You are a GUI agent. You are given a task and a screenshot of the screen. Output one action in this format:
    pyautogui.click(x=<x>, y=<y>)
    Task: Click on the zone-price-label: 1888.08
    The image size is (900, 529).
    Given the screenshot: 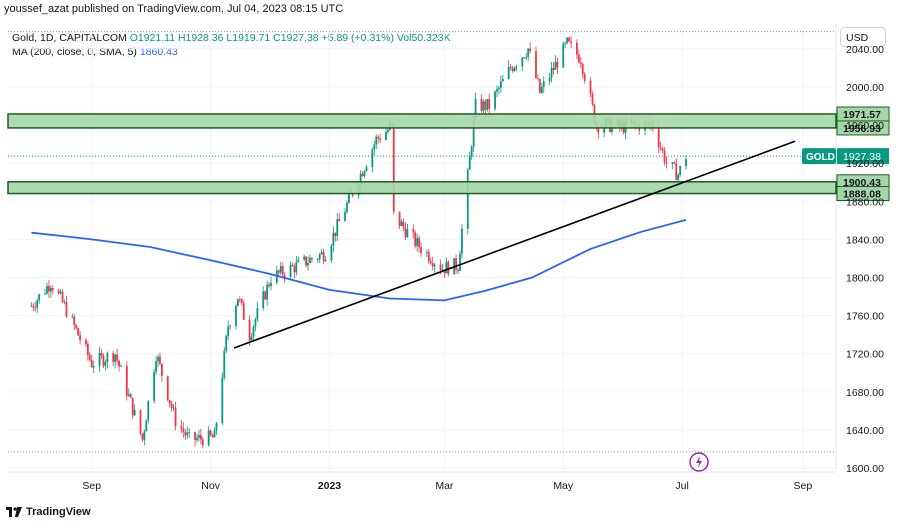 What is the action you would take?
    pyautogui.click(x=862, y=195)
    